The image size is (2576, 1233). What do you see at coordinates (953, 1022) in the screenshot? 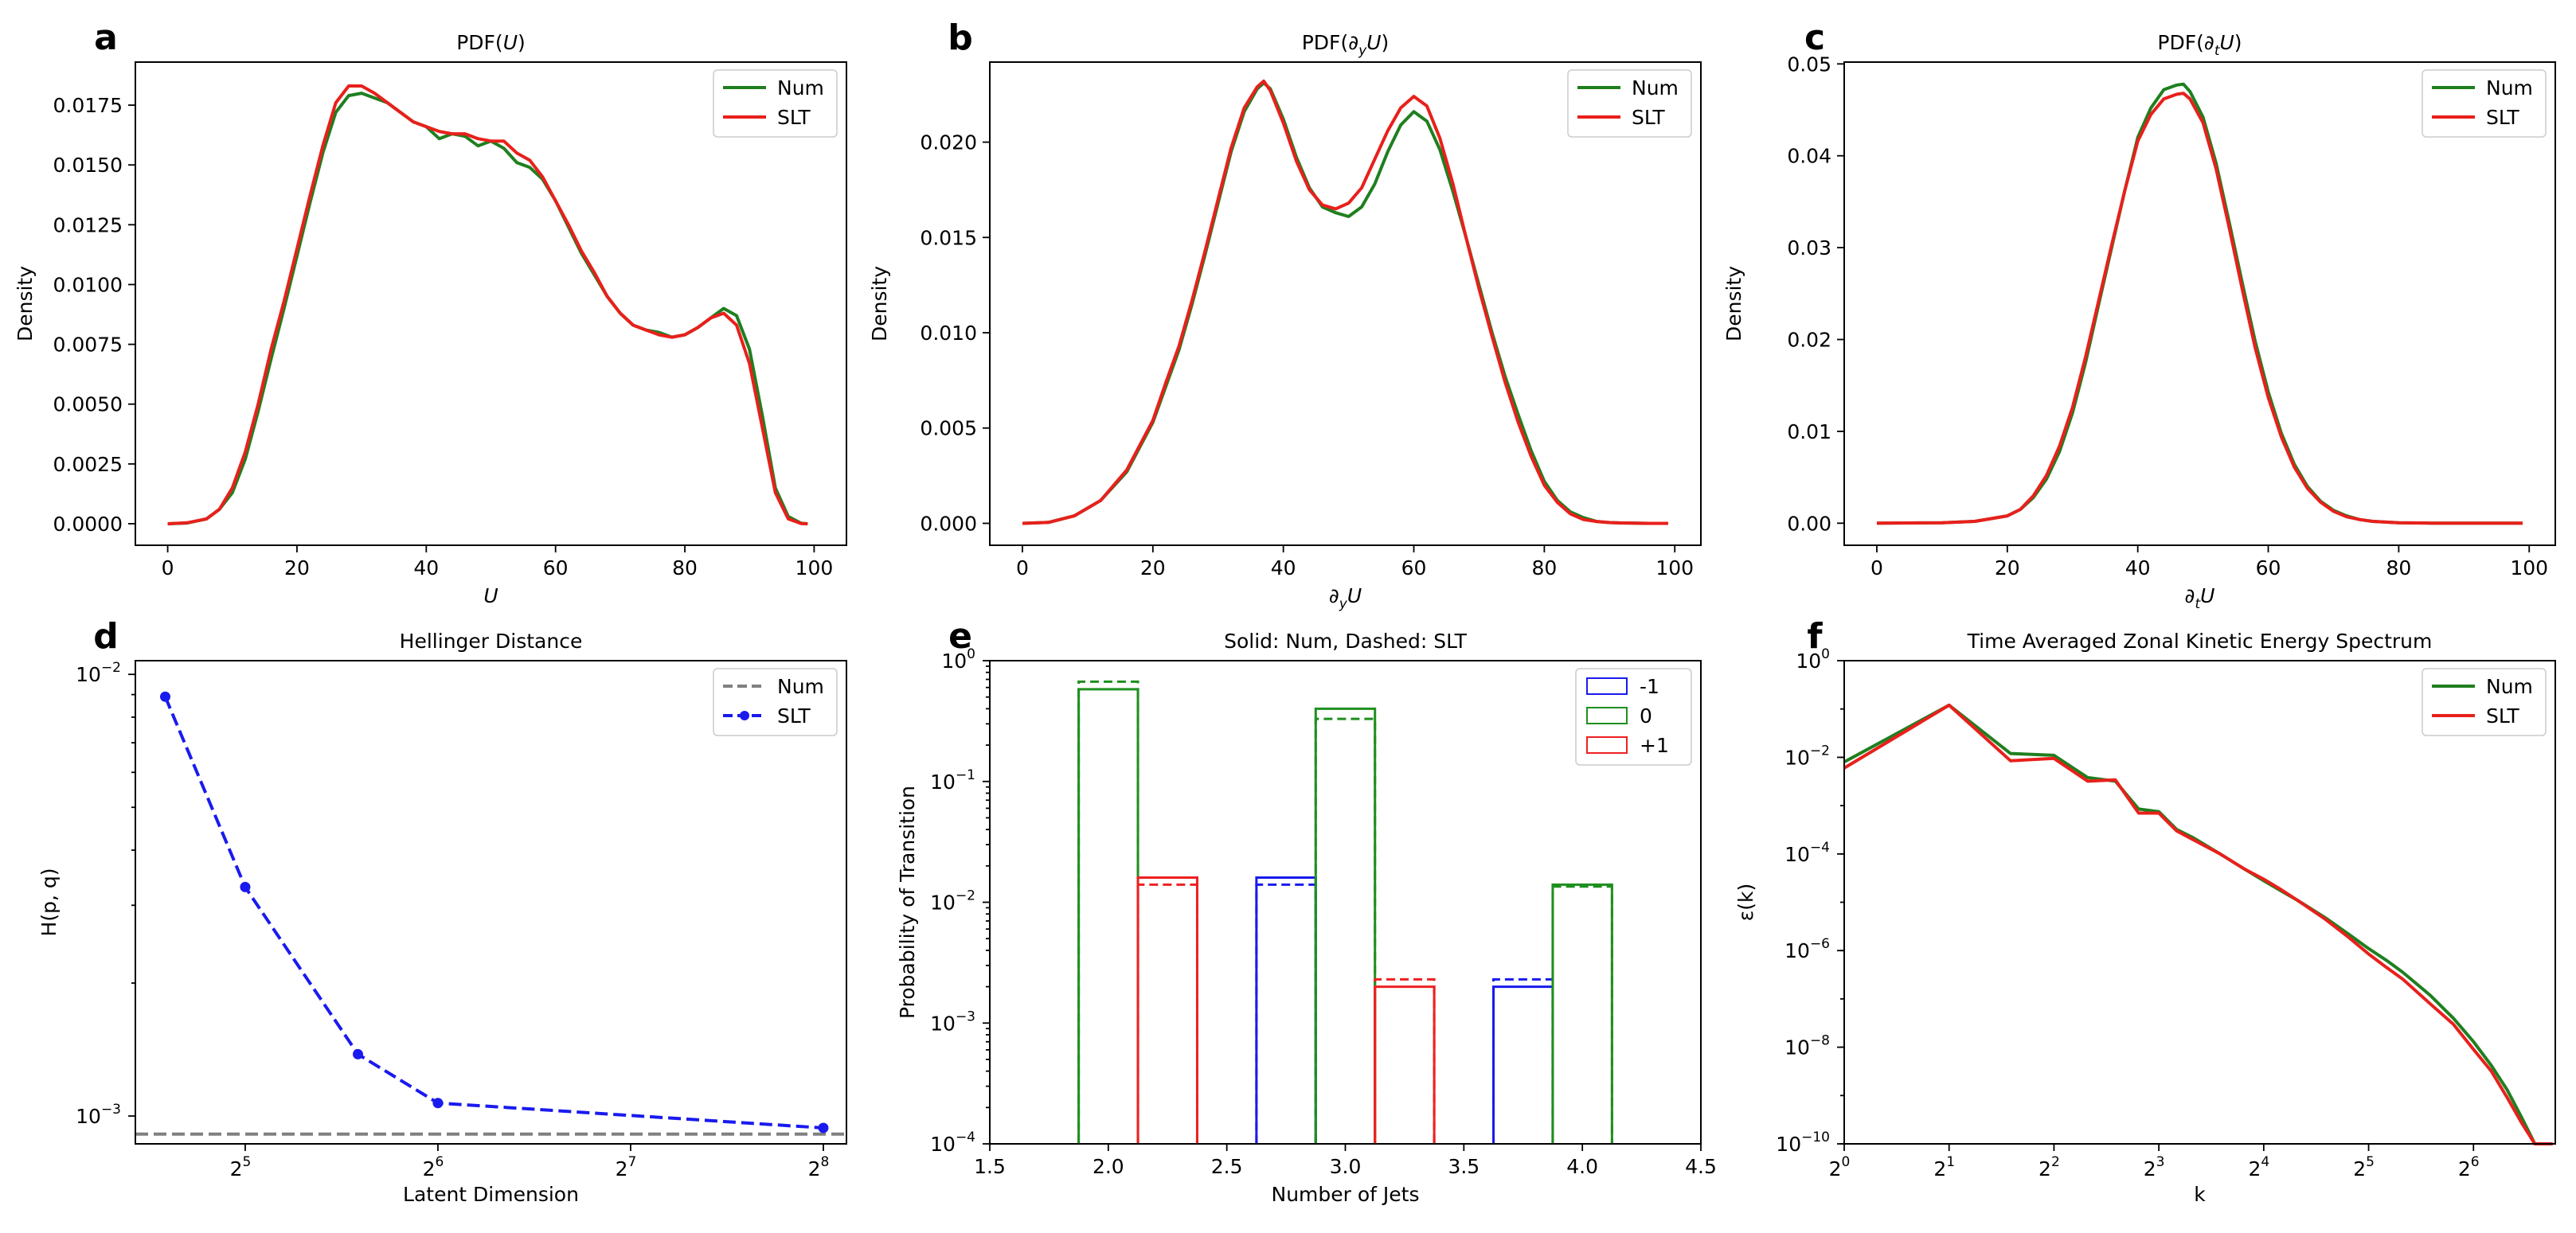
I see `y-tick-label: 10⁻³` at bounding box center [953, 1022].